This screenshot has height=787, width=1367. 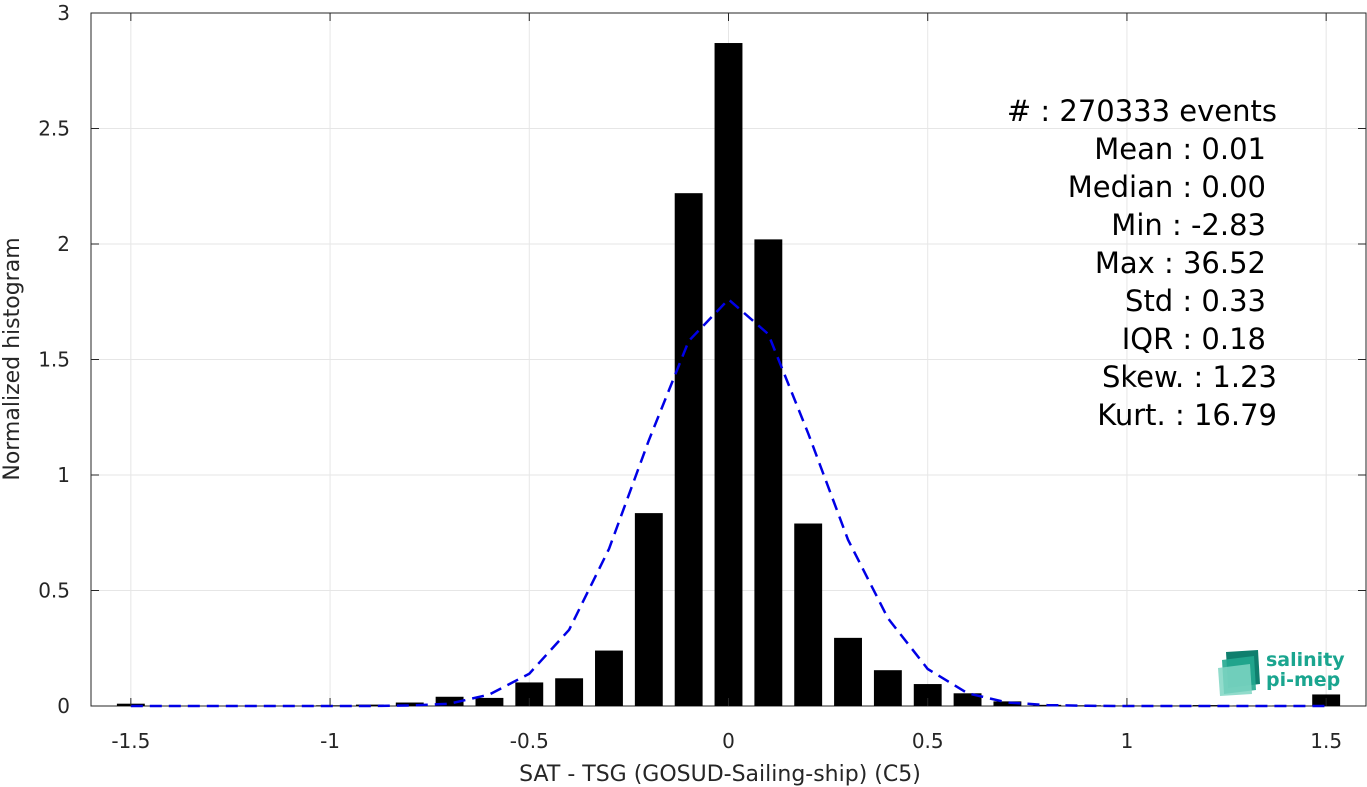 I want to click on stats-max: Max : 36.52, so click(x=1180, y=263).